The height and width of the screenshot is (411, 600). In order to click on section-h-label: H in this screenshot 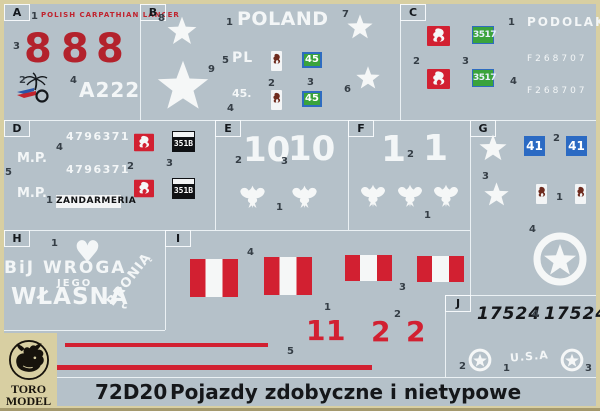, I will do `click(17, 238)`.